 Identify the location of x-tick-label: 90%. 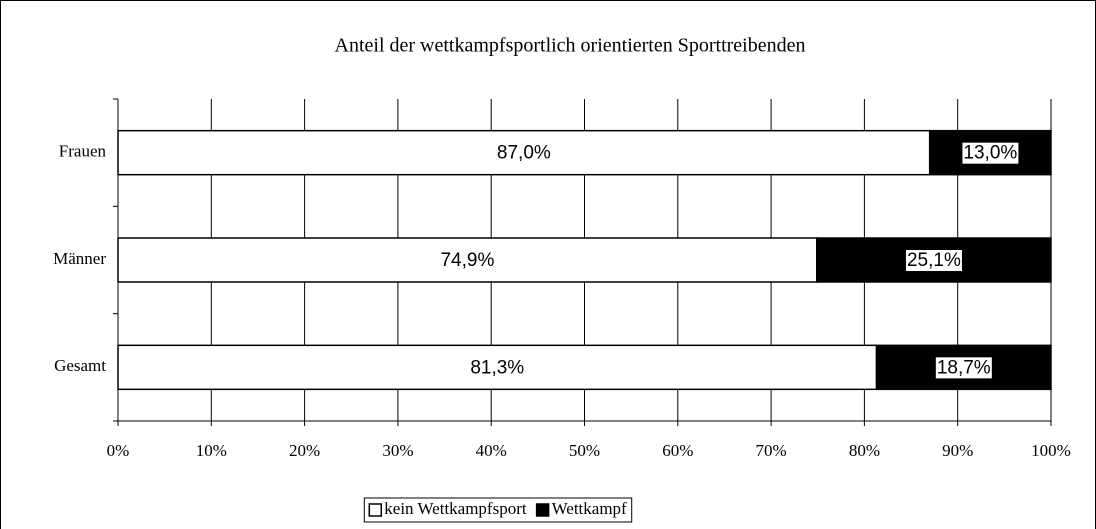
(957, 450).